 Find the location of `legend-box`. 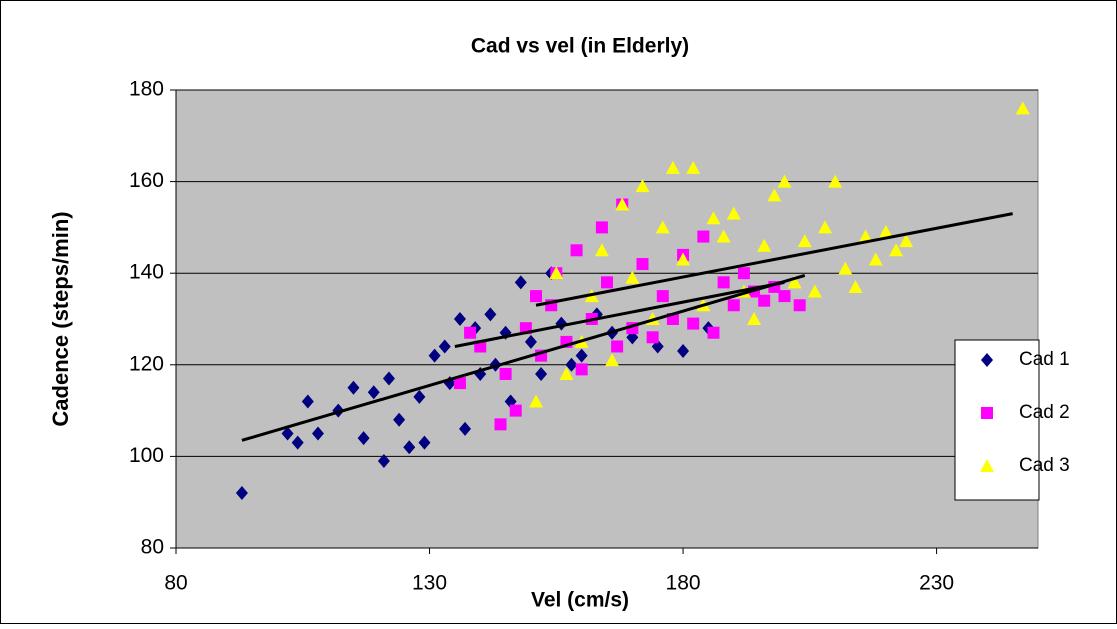

legend-box is located at coordinates (997, 420).